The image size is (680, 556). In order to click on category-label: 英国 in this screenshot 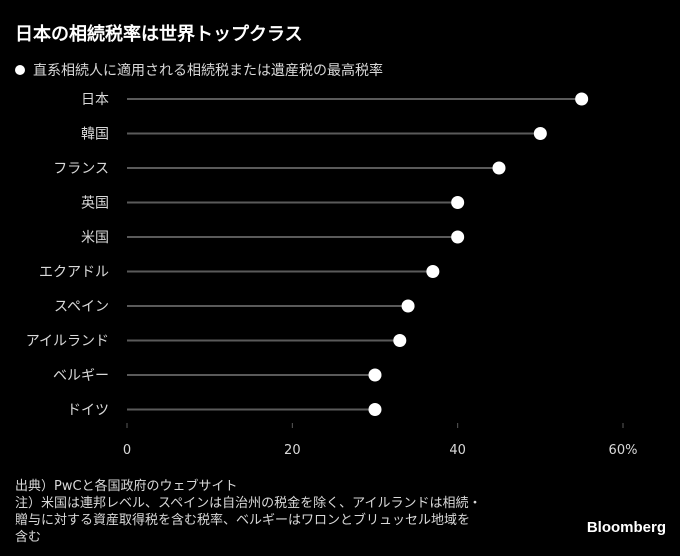, I will do `click(95, 203)`.